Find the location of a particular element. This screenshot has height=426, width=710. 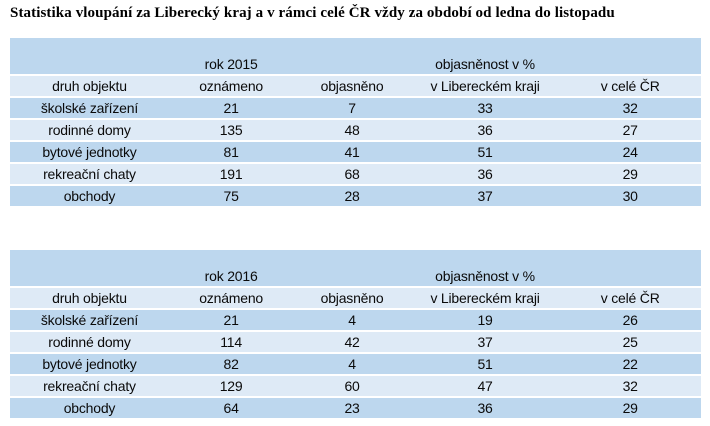

table-row: obchody 75 28 37 30 is located at coordinates (355, 196).